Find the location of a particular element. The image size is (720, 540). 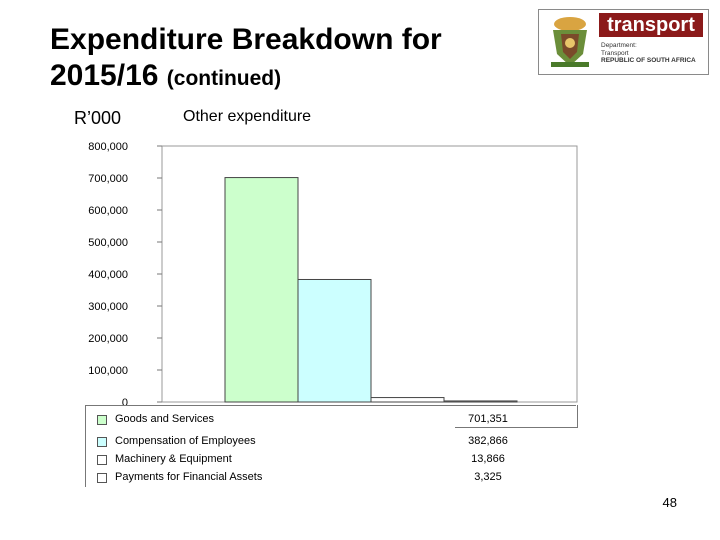

y-tick-label: 800,000 is located at coordinates (108, 147).